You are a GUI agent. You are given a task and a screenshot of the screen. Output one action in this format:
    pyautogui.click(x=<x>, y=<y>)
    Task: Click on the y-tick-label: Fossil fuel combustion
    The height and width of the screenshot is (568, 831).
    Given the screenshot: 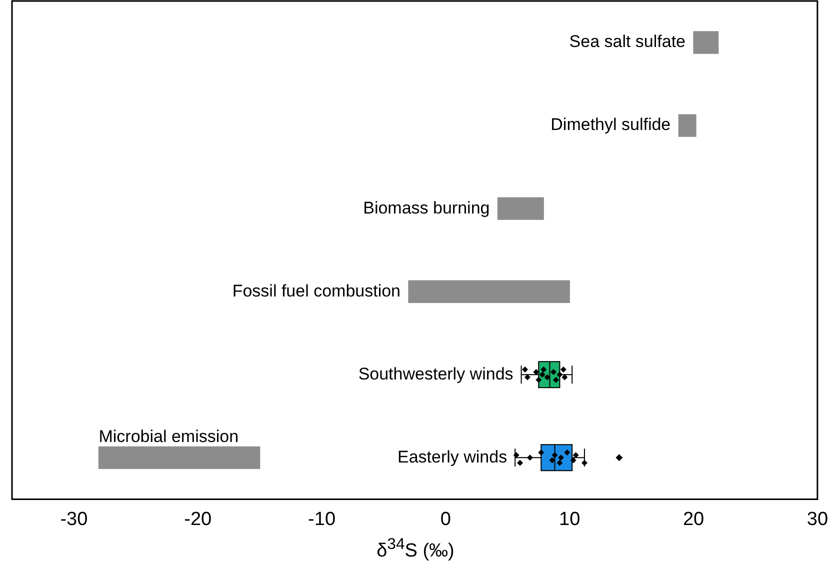 What is the action you would take?
    pyautogui.click(x=316, y=290)
    